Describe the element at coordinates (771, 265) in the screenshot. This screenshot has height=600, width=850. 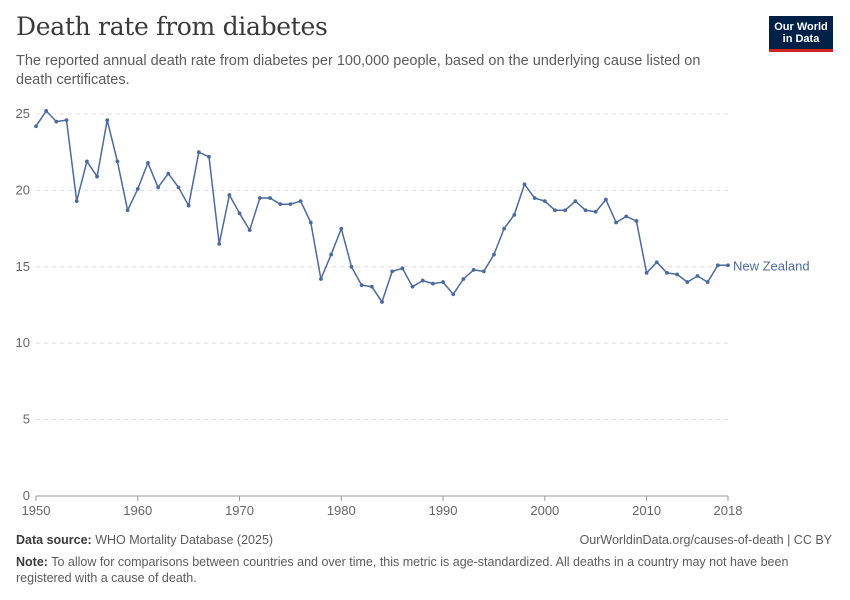
I see `series-label: New Zealand` at that location.